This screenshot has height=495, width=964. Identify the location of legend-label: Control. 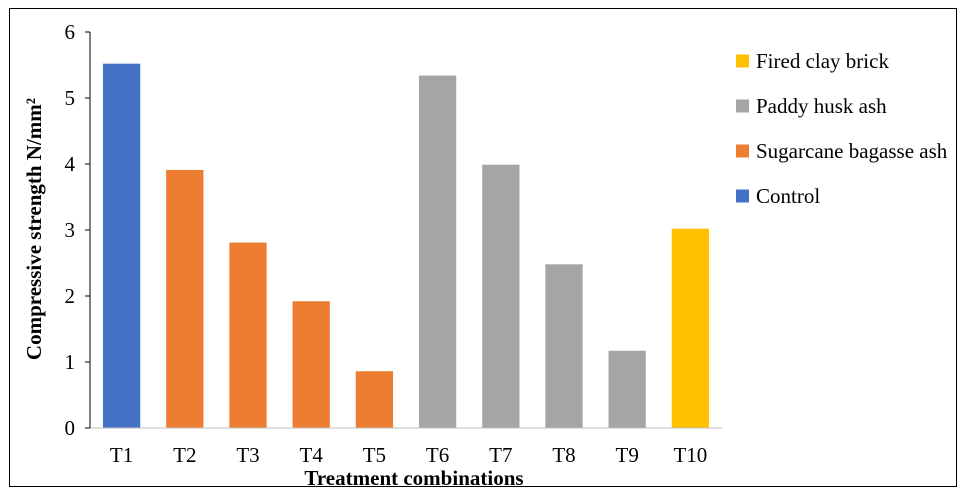
(788, 196).